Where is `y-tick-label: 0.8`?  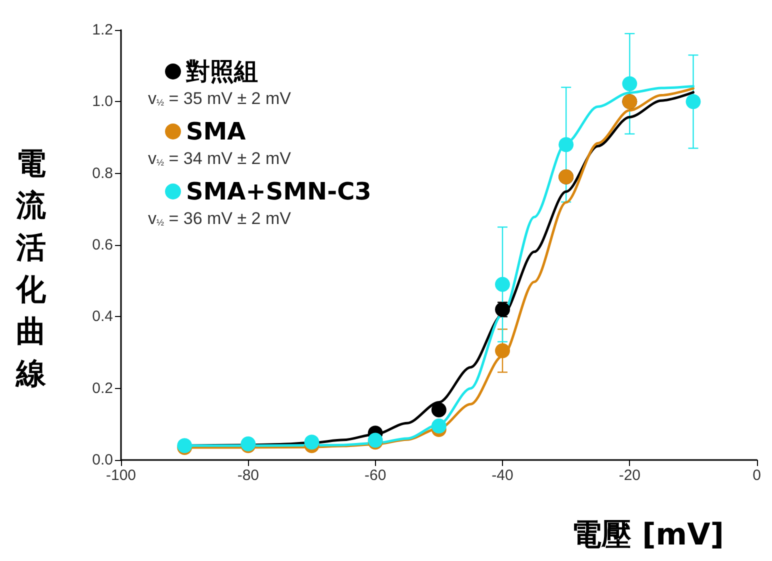
y-tick-label: 0.8 is located at coordinates (102, 173).